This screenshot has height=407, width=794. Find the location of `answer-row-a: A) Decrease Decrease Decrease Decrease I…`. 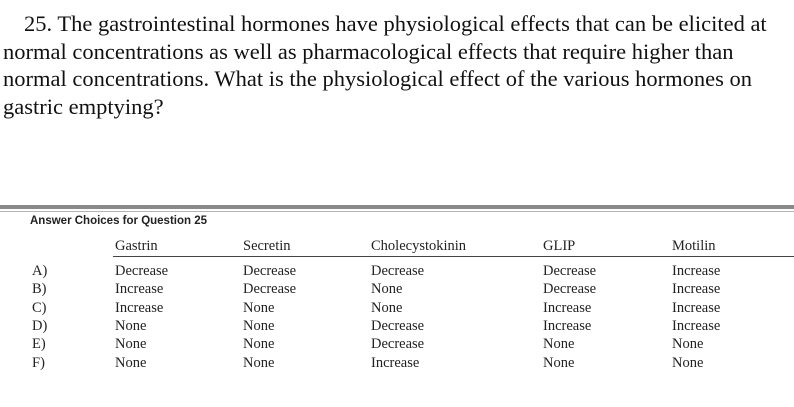

answer-row-a: A) Decrease Decrease Decrease Decrease I… is located at coordinates (397, 271).